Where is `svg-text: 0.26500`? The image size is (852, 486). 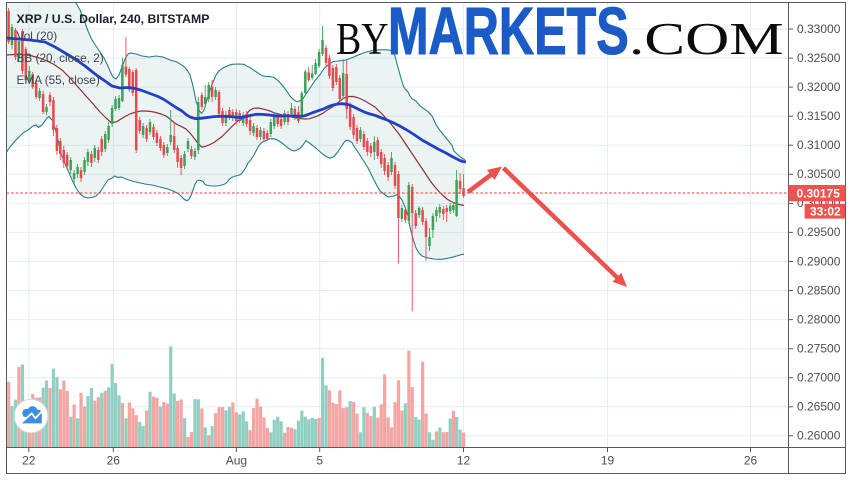
svg-text: 0.26500 is located at coordinates (819, 407).